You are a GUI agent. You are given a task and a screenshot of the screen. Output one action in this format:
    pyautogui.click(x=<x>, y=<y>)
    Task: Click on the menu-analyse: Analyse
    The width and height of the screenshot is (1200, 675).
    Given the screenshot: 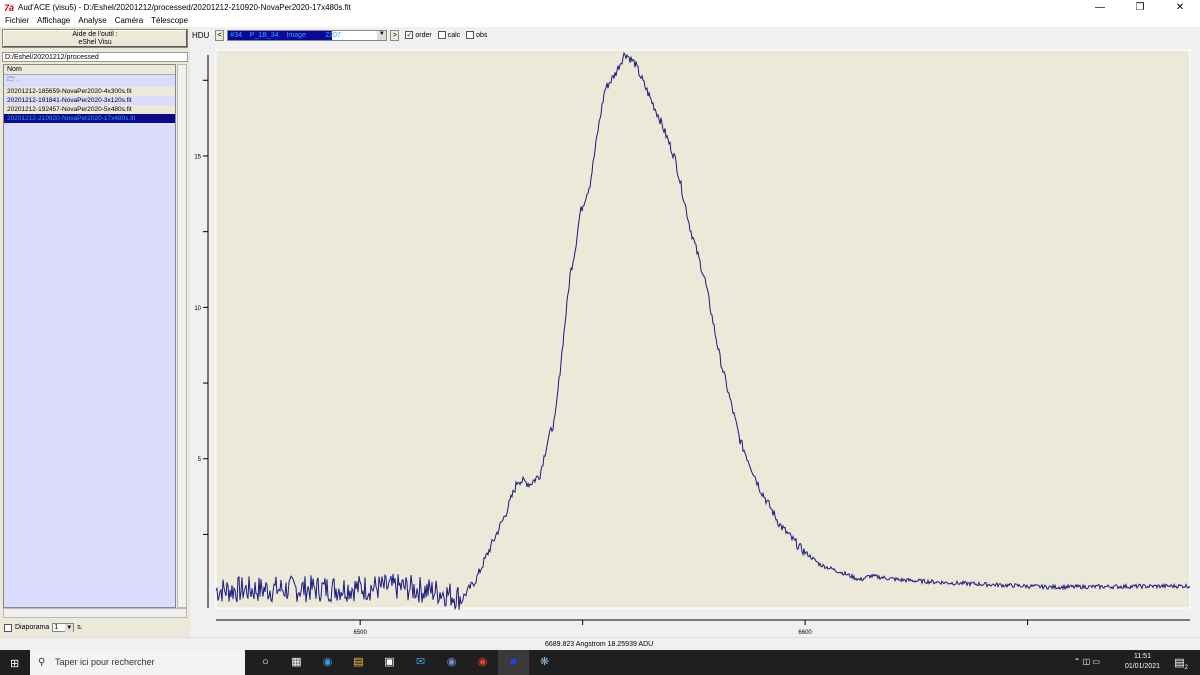 What is the action you would take?
    pyautogui.click(x=92, y=20)
    